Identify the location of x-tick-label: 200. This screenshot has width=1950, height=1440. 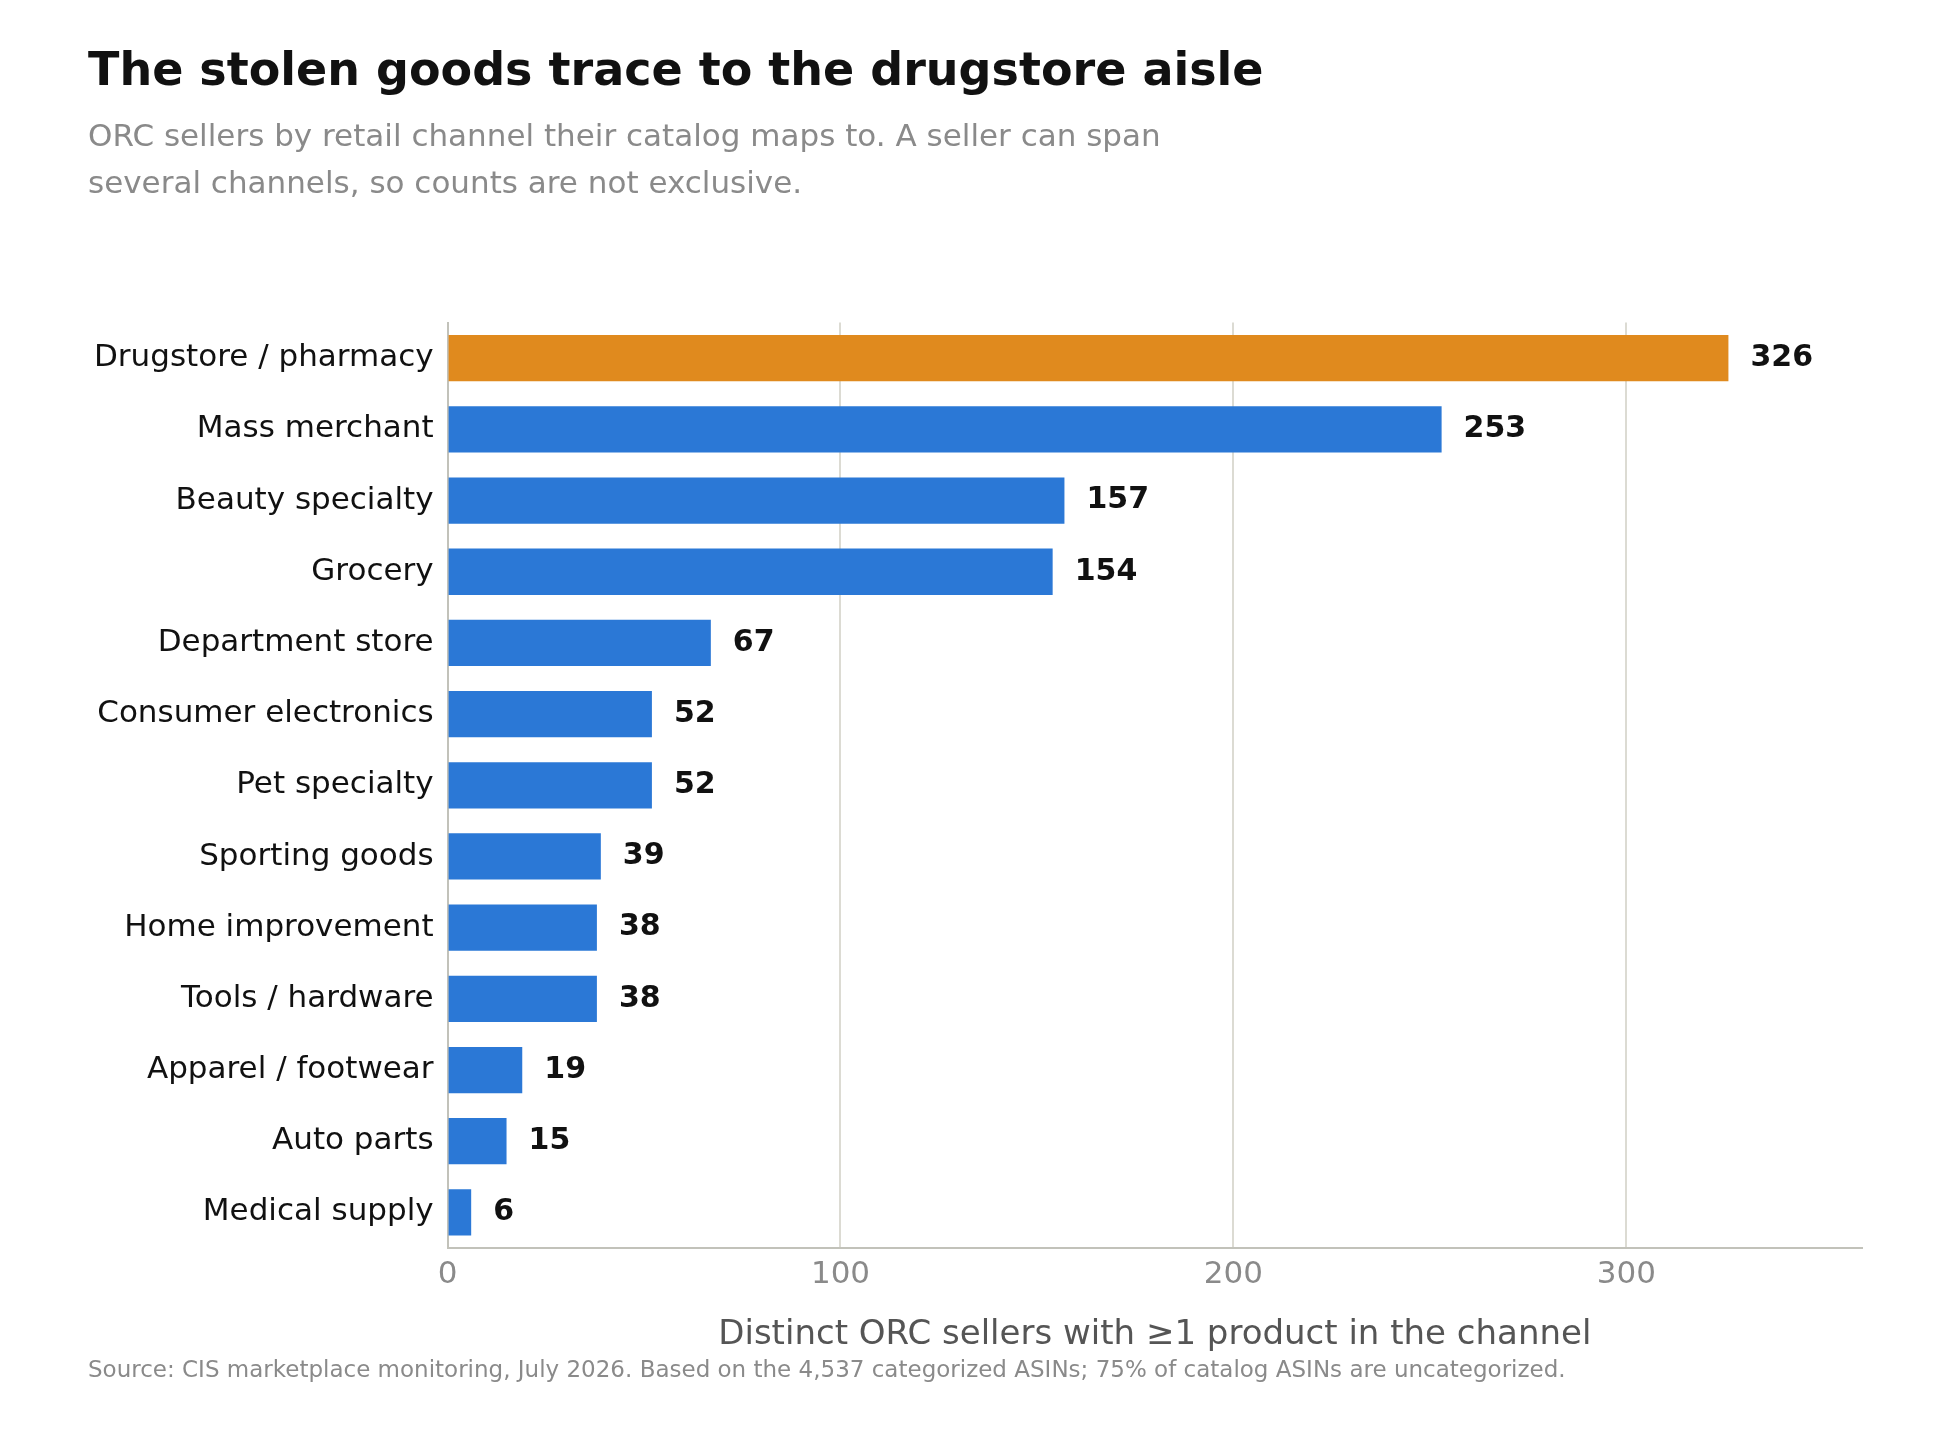
(1233, 1271).